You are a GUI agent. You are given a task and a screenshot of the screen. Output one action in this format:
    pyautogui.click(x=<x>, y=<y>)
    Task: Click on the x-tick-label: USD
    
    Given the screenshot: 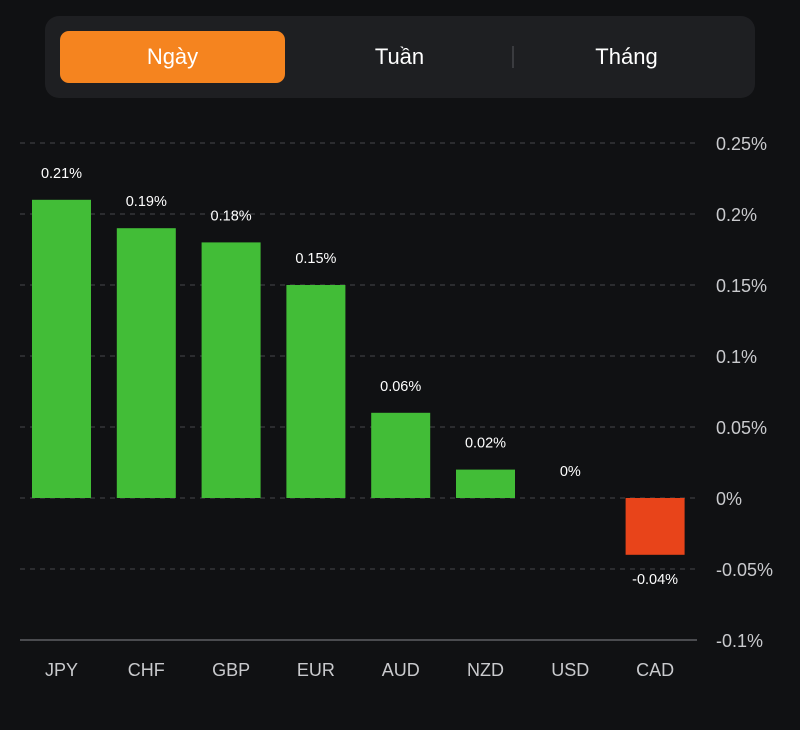 What is the action you would take?
    pyautogui.click(x=570, y=670)
    